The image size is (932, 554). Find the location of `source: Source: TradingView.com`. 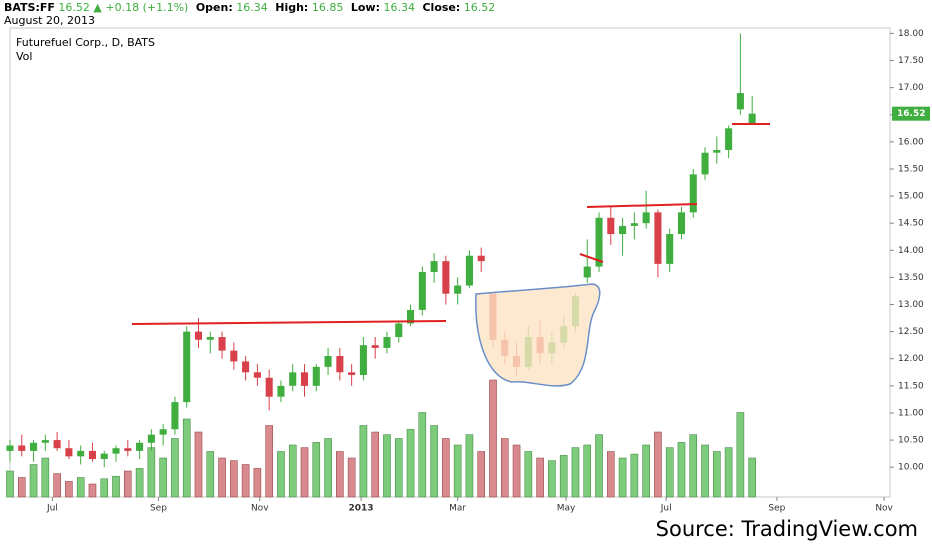

source: Source: TradingView.com is located at coordinates (787, 529).